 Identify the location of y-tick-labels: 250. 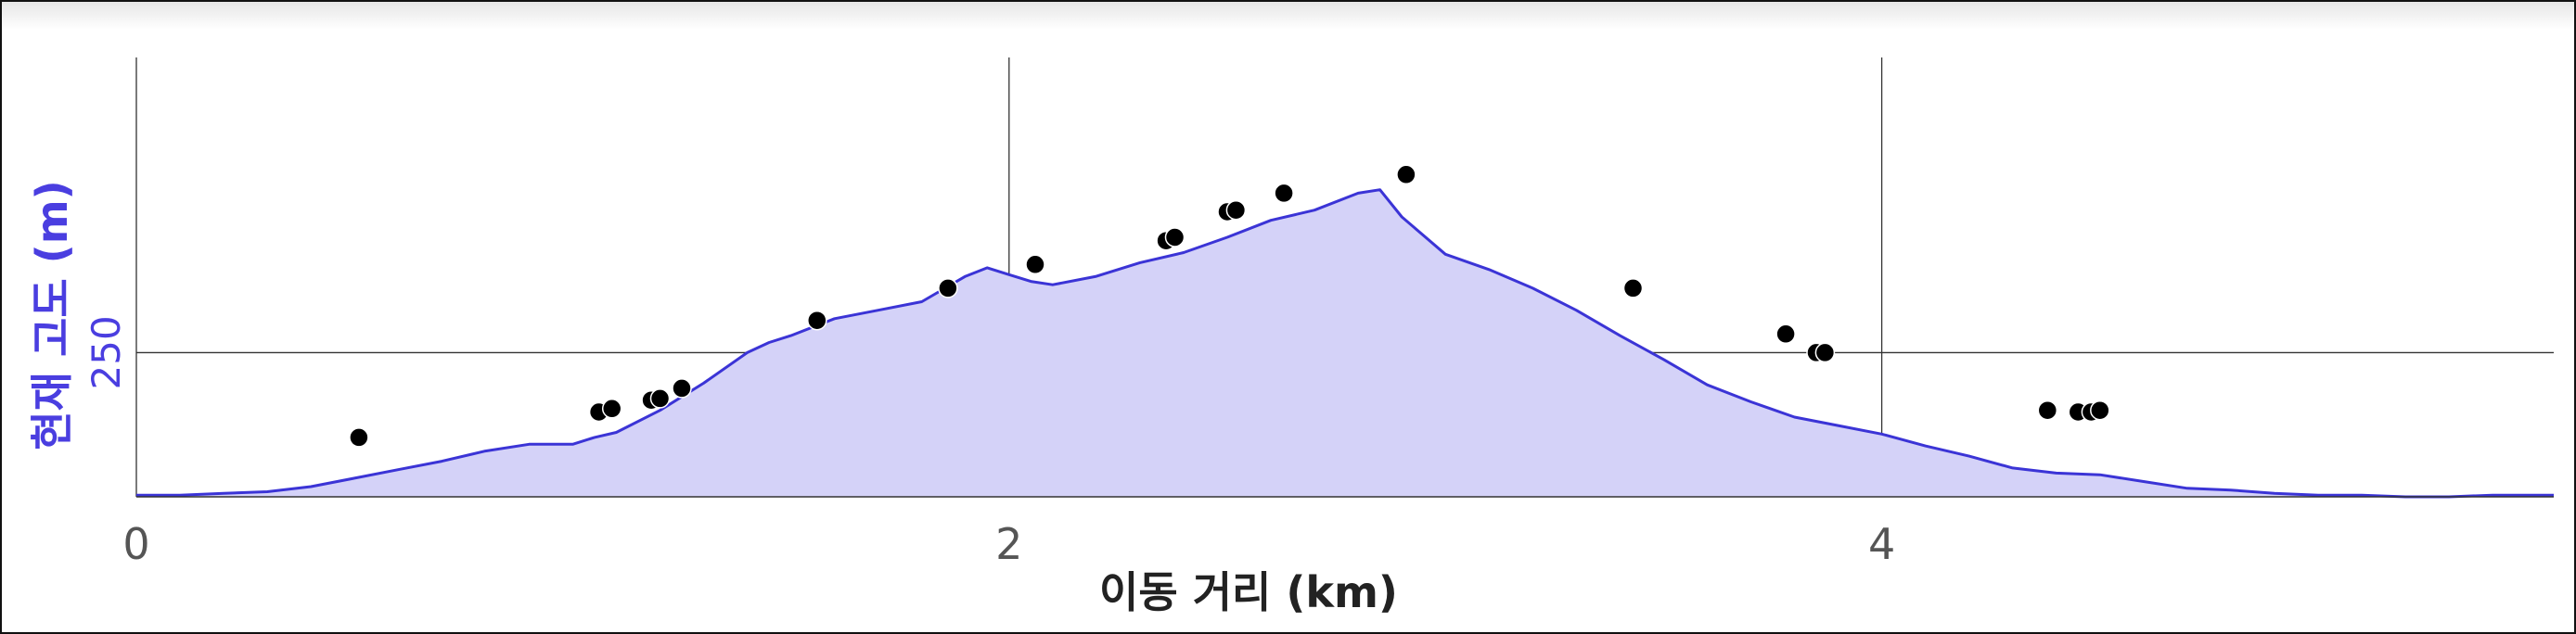
(106, 352).